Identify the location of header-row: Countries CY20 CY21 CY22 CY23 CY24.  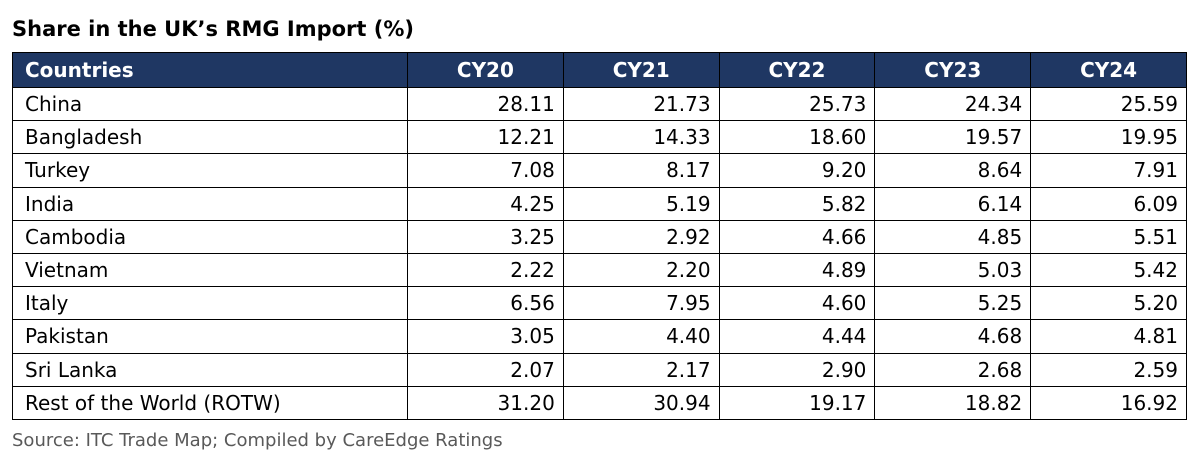
(599, 70).